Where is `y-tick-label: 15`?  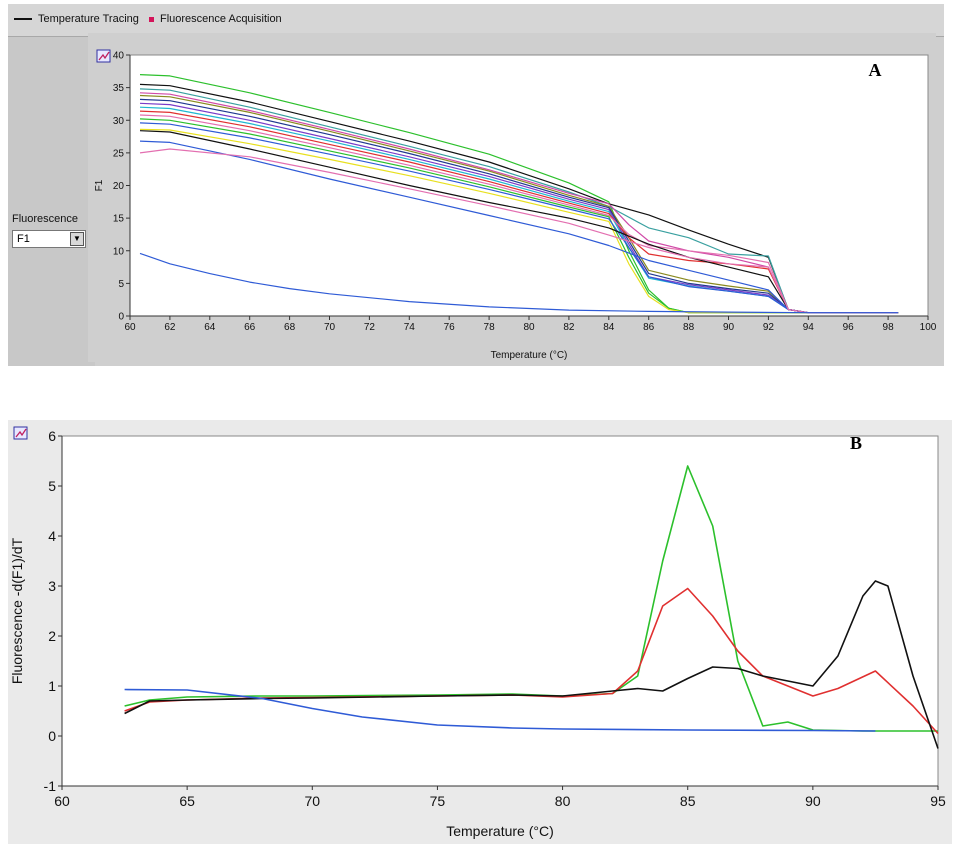
y-tick-label: 15 is located at coordinates (119, 219).